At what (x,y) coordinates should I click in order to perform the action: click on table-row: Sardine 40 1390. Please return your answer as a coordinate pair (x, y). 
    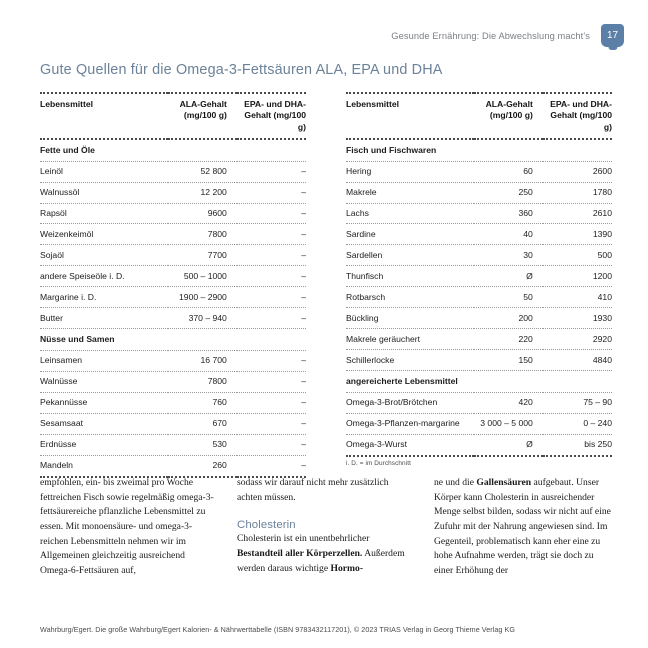
    Looking at the image, I should click on (479, 234).